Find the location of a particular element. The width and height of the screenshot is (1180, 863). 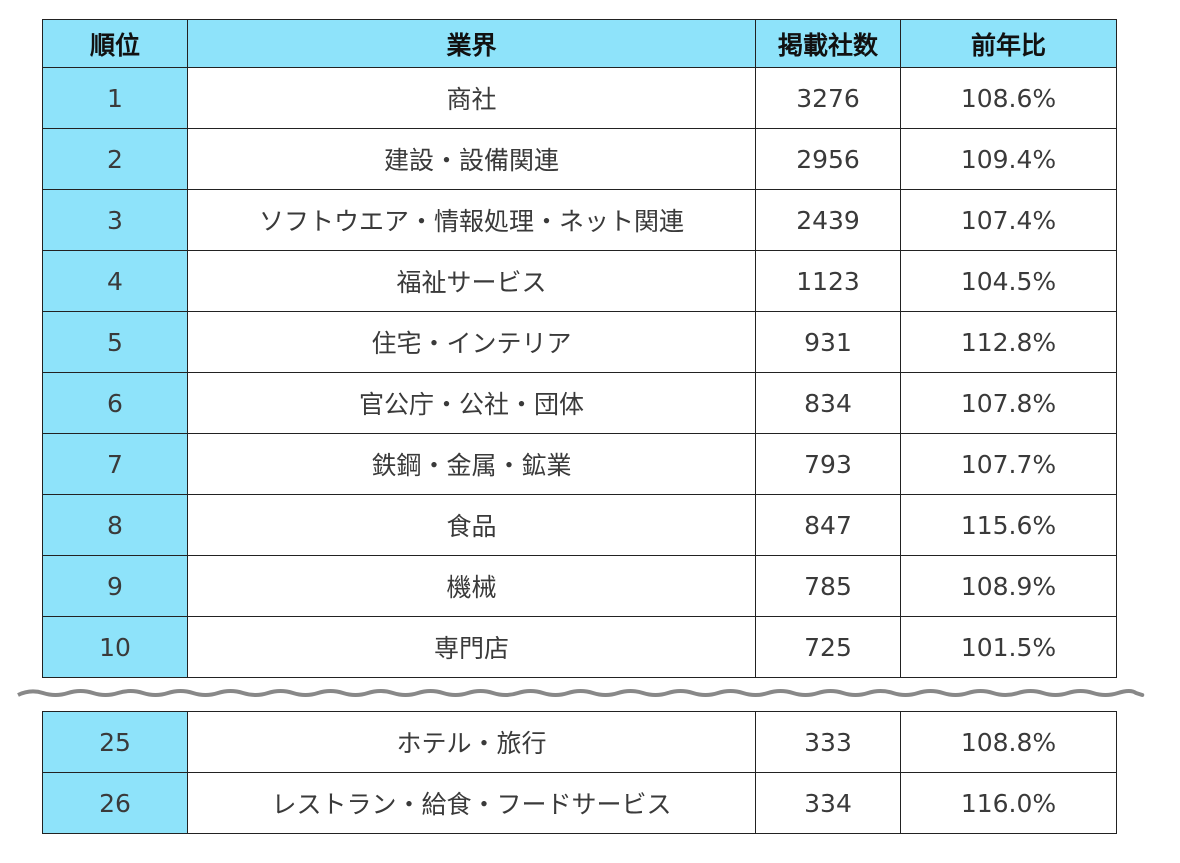

yoy-cell: 115.6% is located at coordinates (1008, 525).